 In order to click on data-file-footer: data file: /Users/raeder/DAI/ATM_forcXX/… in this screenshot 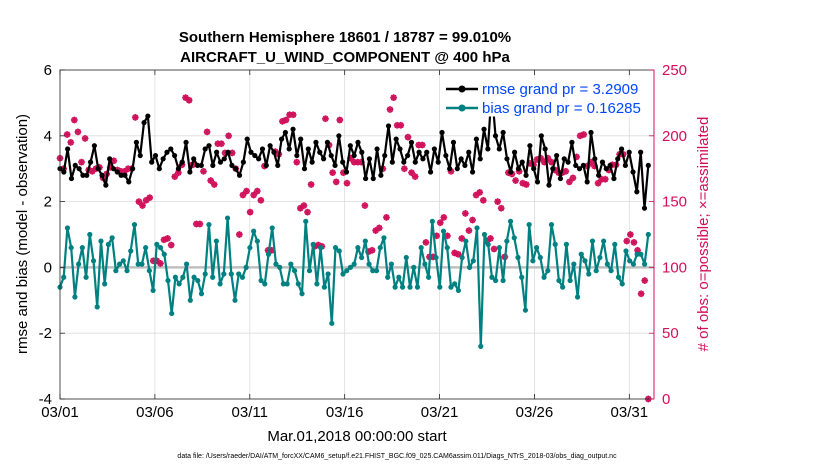, I will do `click(397, 456)`.